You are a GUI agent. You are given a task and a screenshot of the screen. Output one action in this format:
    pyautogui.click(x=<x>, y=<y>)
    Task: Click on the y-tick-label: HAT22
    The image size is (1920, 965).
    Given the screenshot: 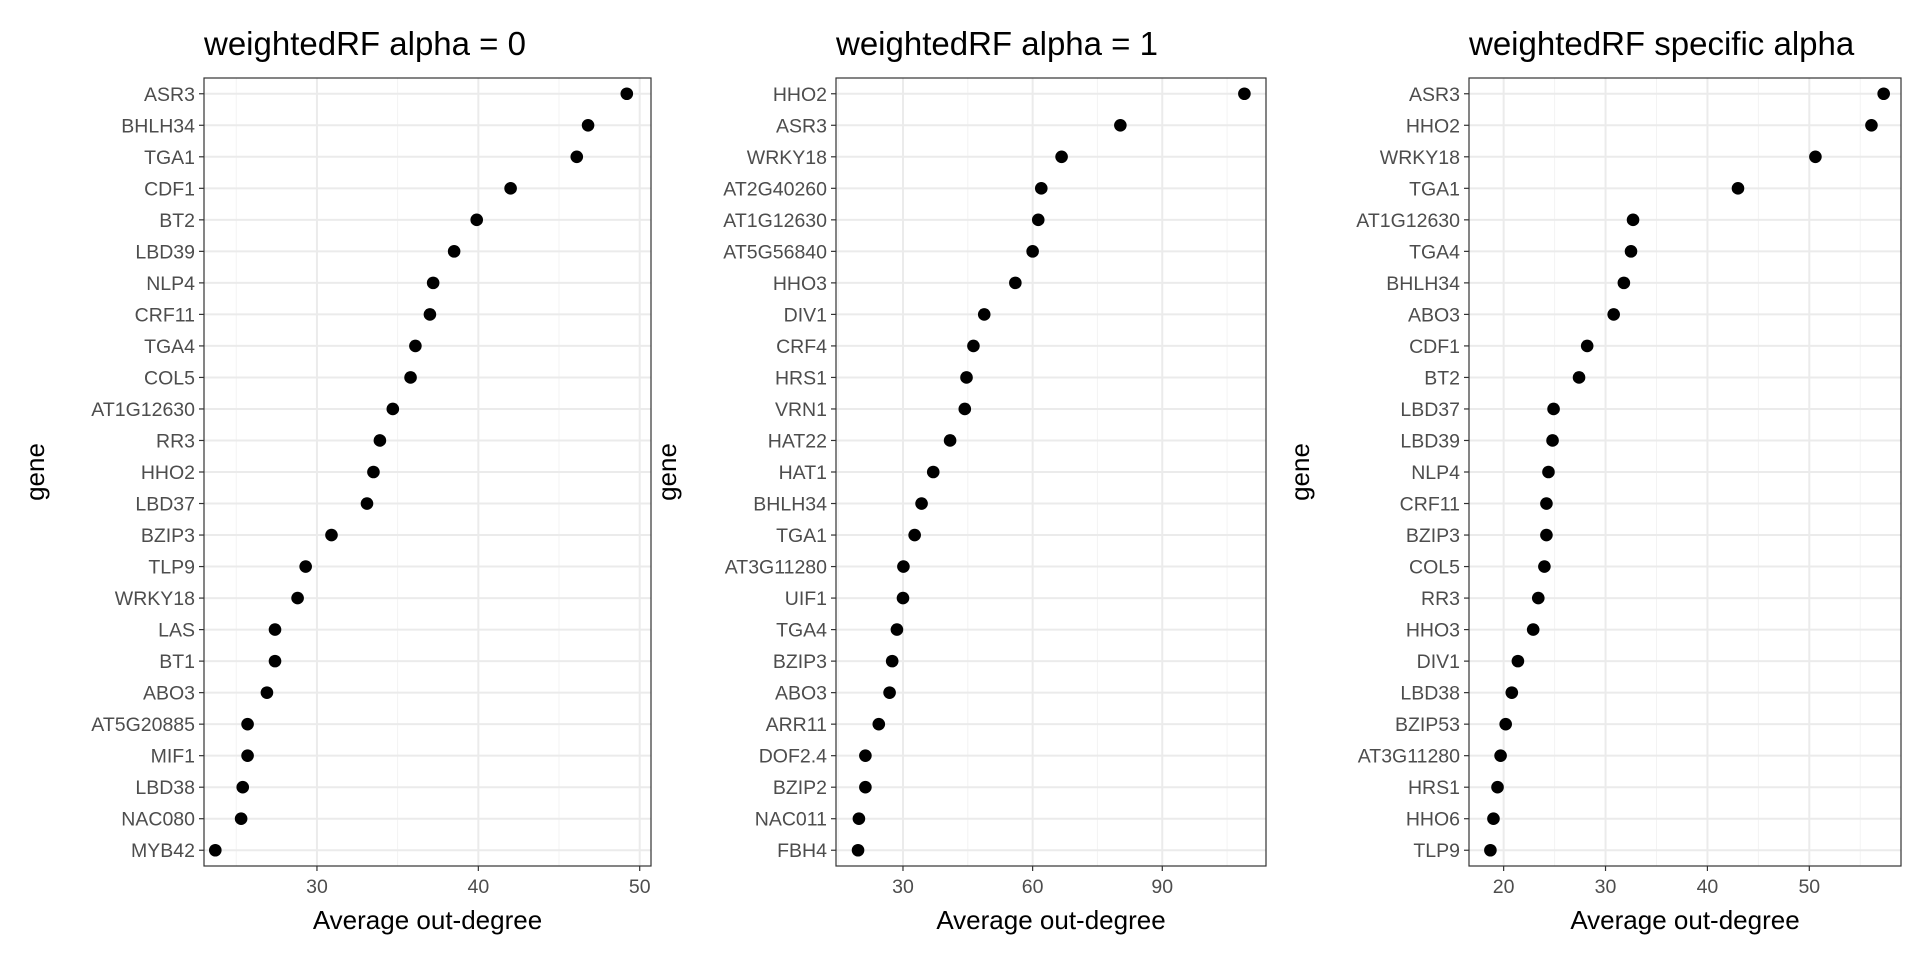 What is the action you would take?
    pyautogui.click(x=797, y=441)
    